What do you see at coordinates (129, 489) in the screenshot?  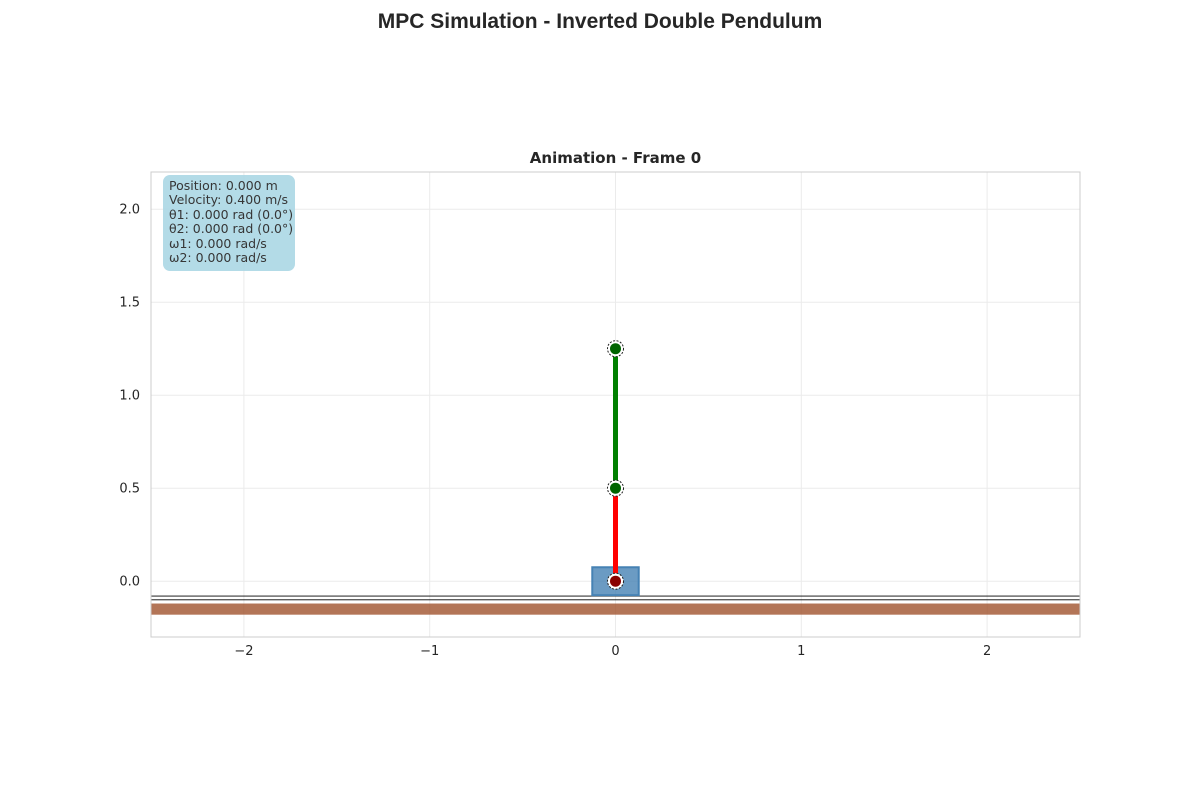 I see `y-tick-label: 0.5` at bounding box center [129, 489].